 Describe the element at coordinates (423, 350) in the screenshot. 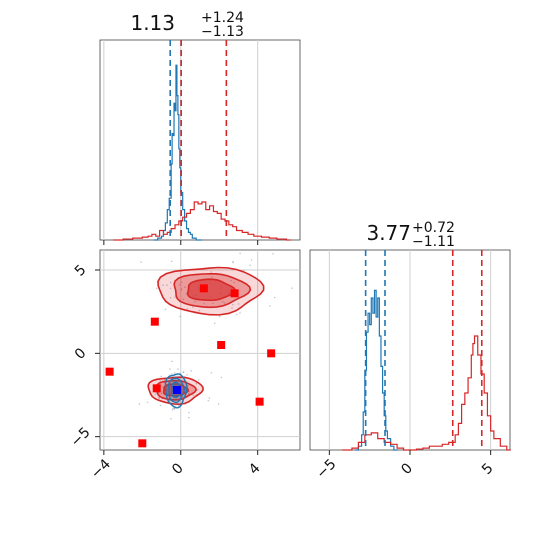

I see `panel-hist-y-quantile-lines` at that location.